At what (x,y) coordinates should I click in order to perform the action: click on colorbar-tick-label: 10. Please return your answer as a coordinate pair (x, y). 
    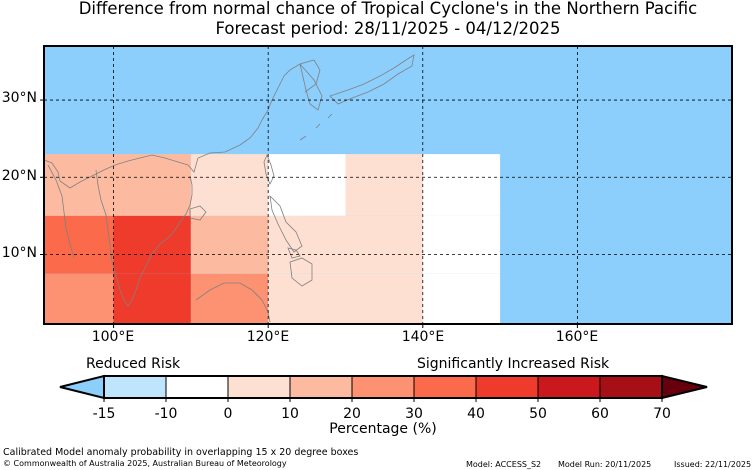
    Looking at the image, I should click on (290, 414).